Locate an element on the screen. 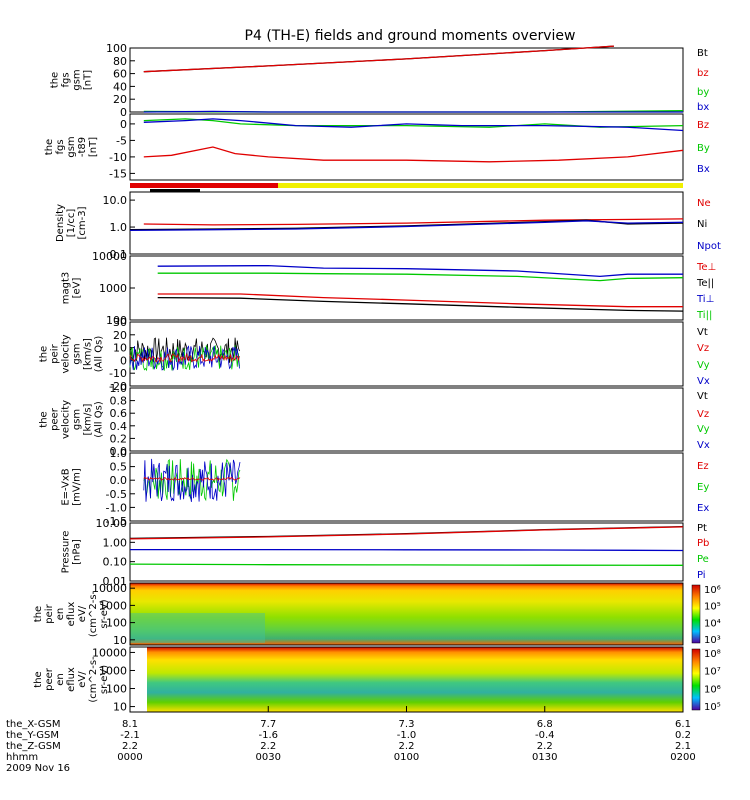 This screenshot has height=800, width=750. date-label: 2009 Nov 16 is located at coordinates (38, 768).